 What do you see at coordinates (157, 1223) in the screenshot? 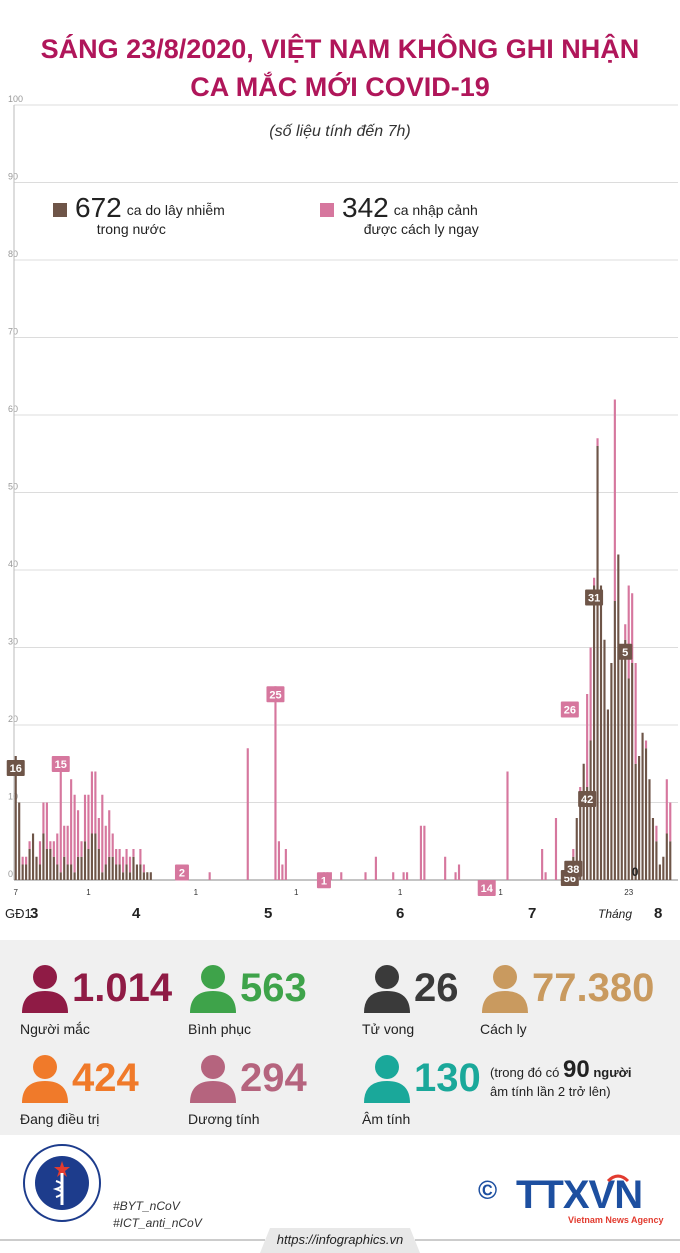
I see `hashtag-ict: #ICT_anti_nCoV` at bounding box center [157, 1223].